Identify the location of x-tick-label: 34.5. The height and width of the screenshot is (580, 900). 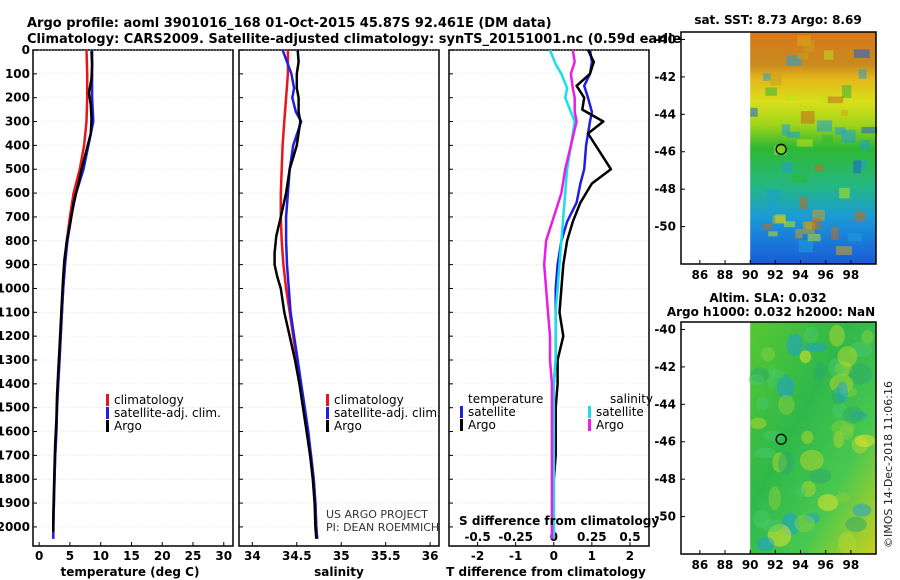
(297, 556).